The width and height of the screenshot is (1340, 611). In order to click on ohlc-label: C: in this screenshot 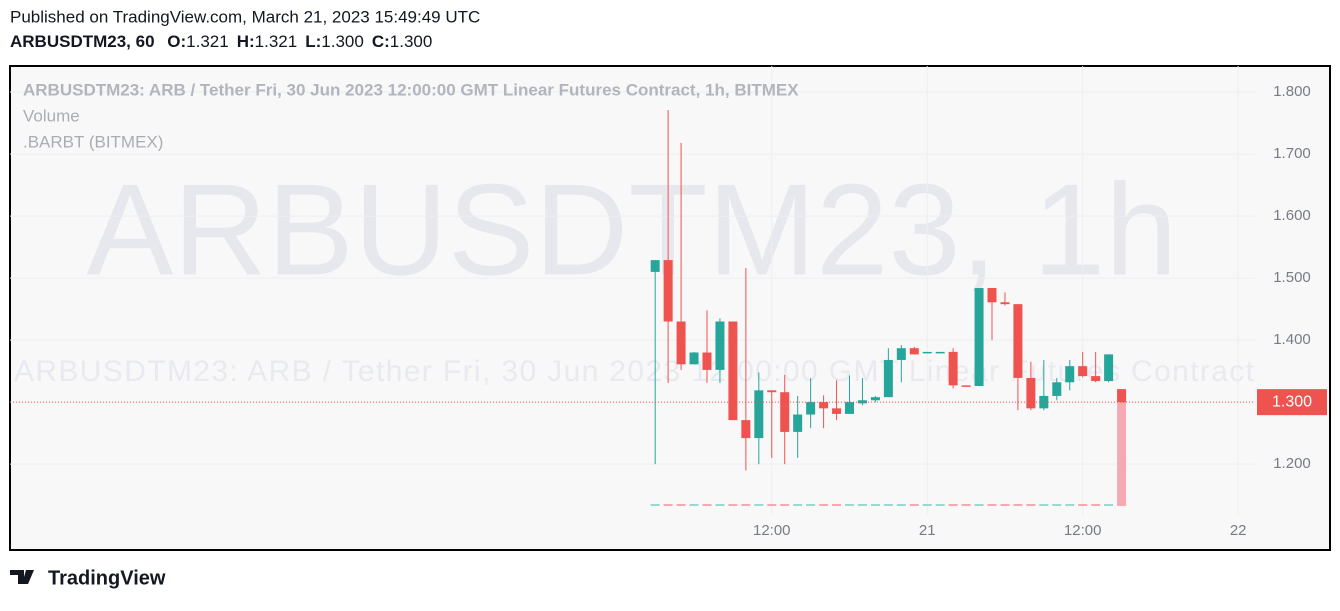, I will do `click(381, 41)`.